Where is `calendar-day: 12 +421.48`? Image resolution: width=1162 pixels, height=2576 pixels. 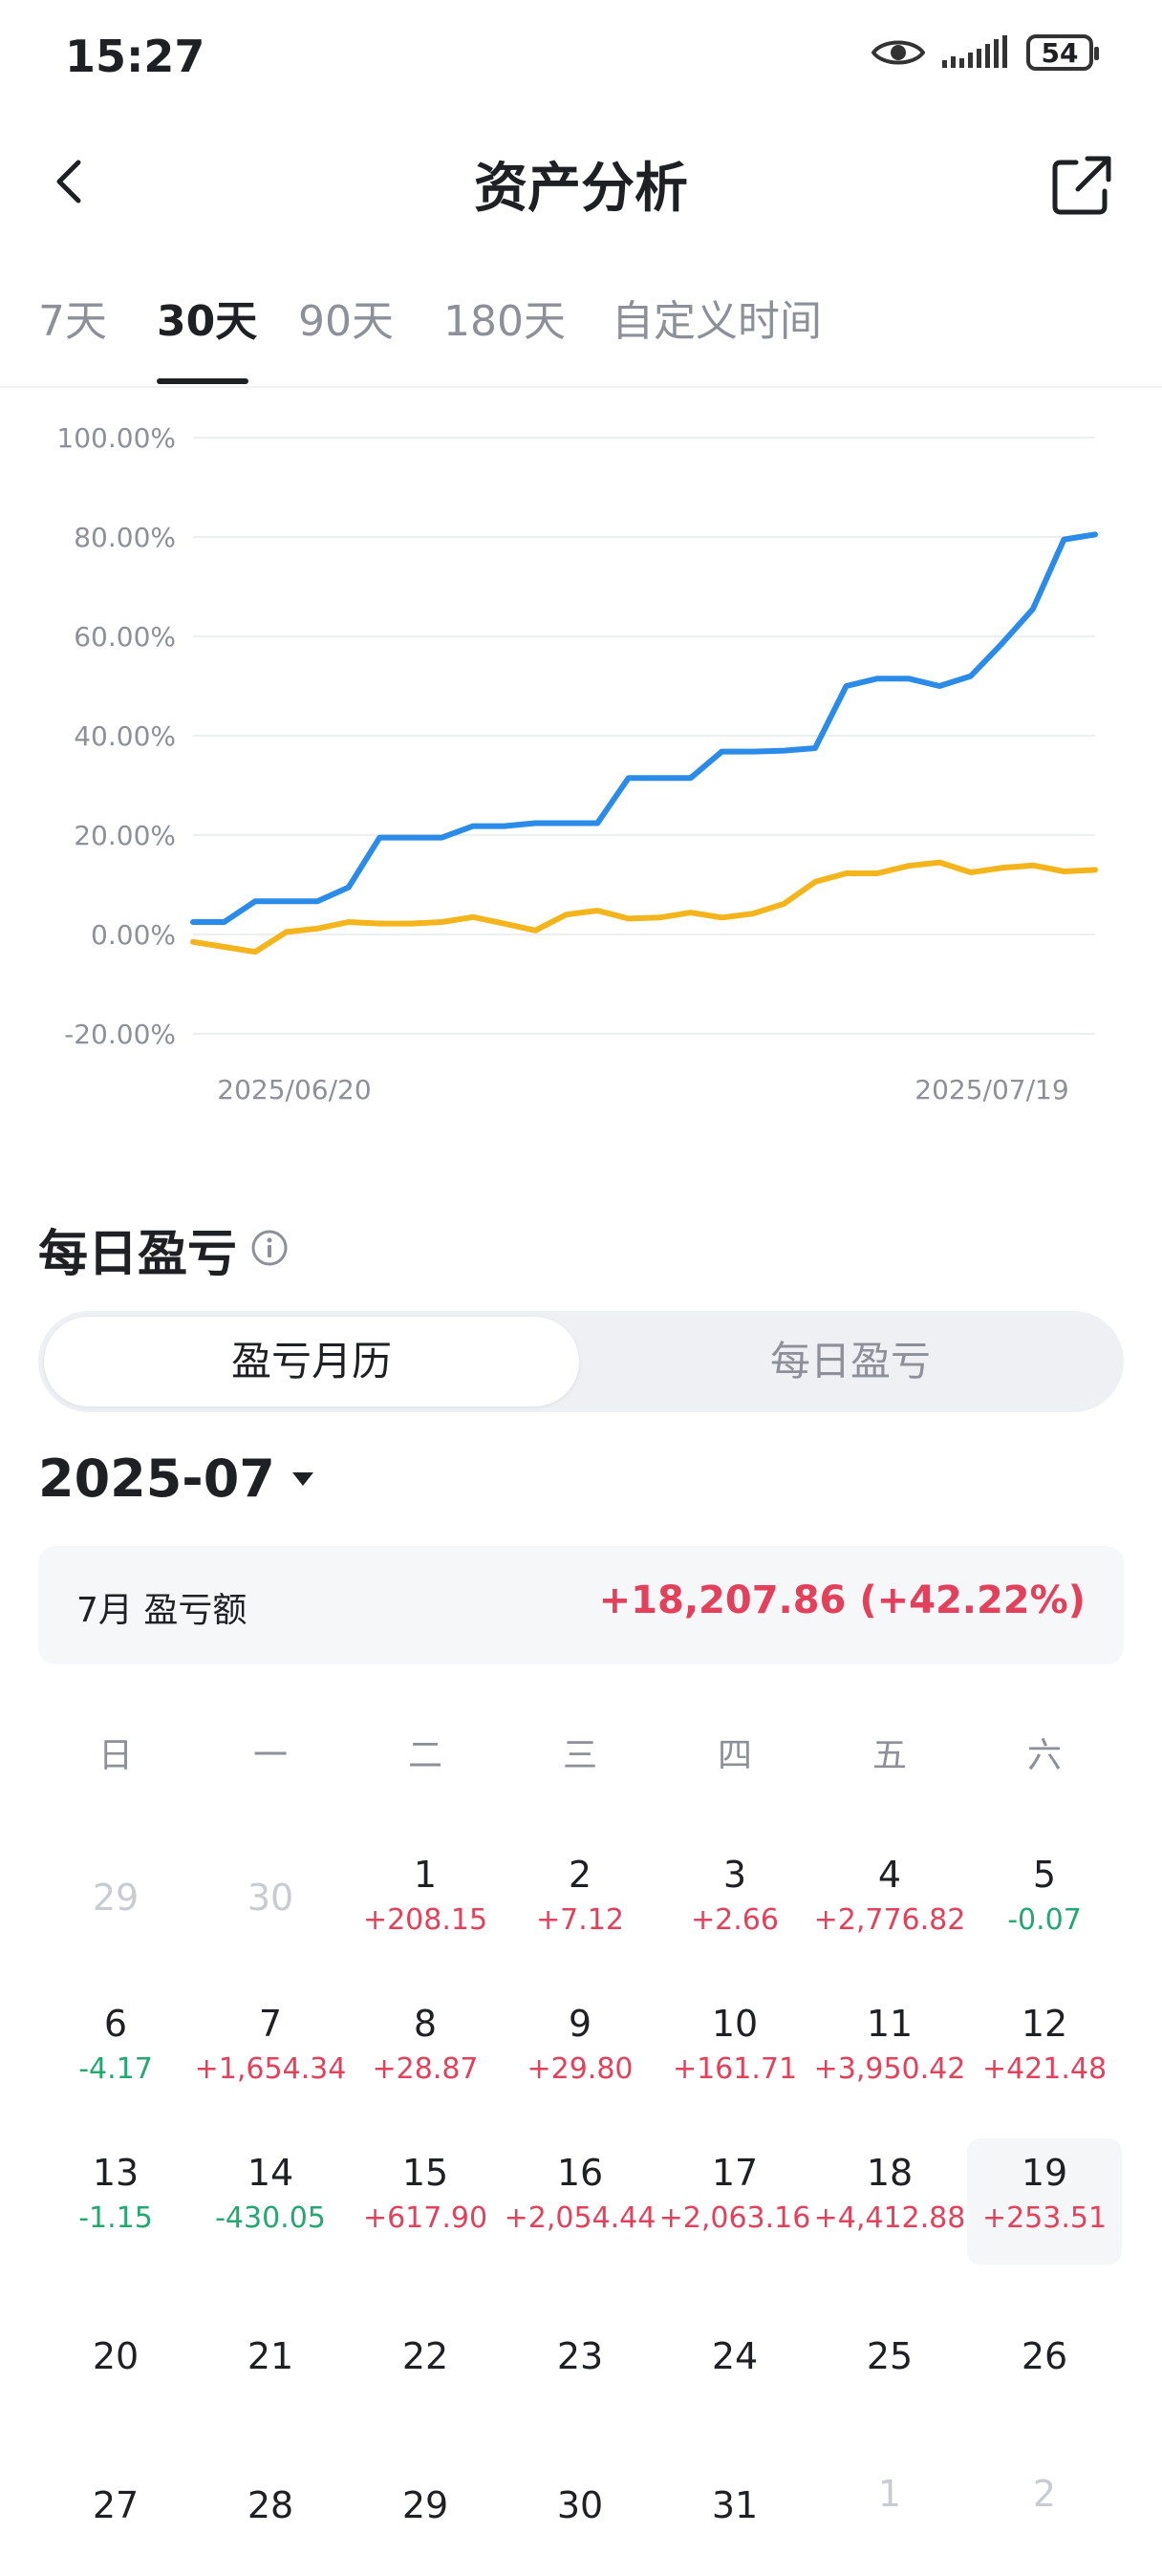
calendar-day: 12 +421.48 is located at coordinates (1044, 2066).